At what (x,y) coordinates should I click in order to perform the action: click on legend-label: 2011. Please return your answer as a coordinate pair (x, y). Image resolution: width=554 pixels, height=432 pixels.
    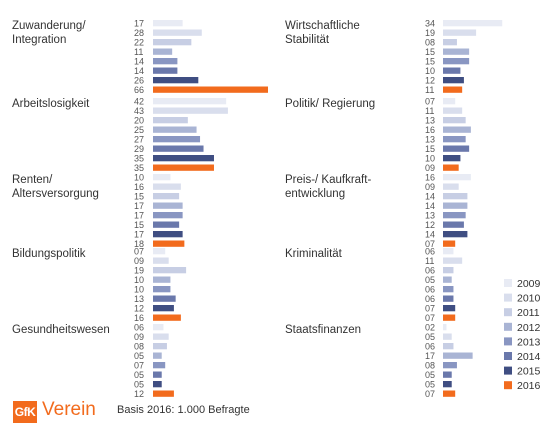
    Looking at the image, I should click on (528, 313).